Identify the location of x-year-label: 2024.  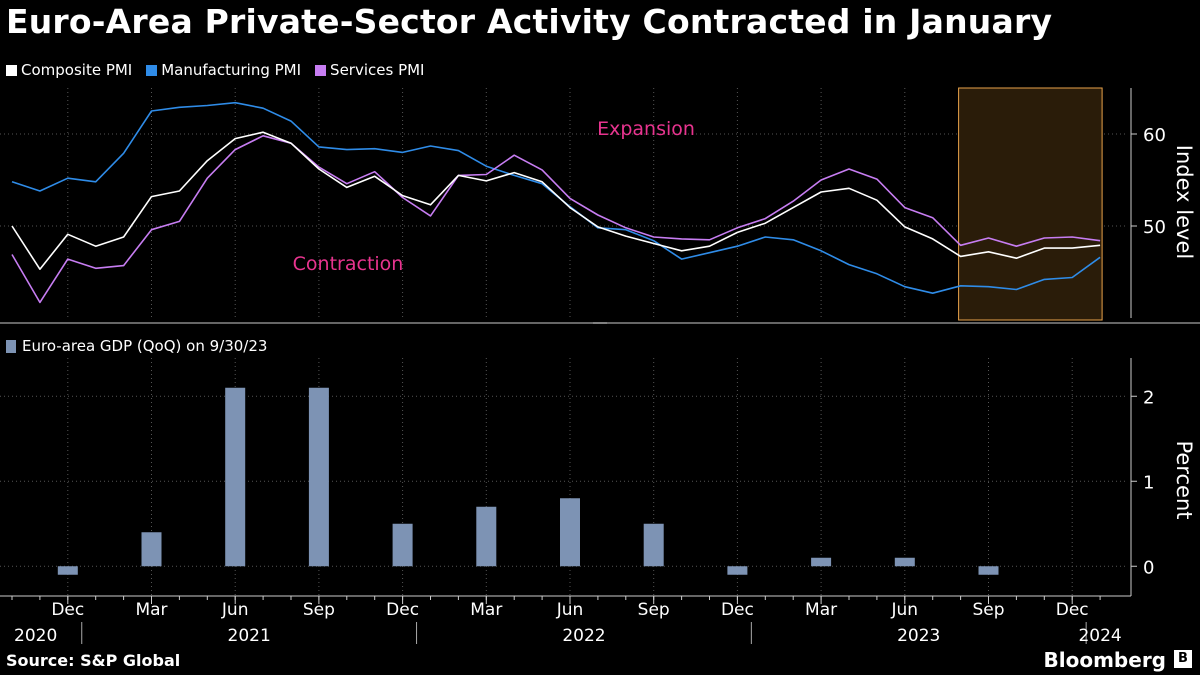
(1099, 636).